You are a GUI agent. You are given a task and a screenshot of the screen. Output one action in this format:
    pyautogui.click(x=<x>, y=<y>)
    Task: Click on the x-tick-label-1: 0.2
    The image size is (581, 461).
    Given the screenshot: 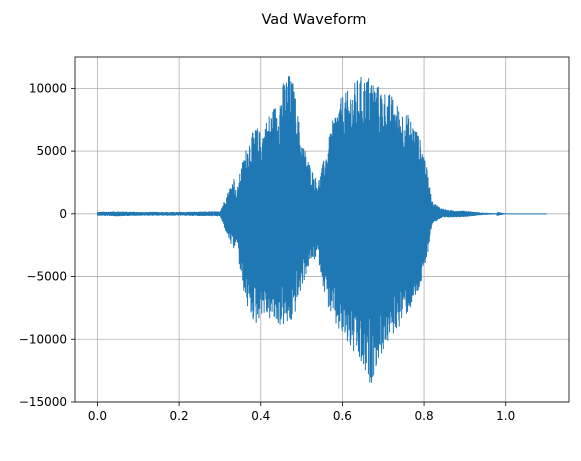 What is the action you would take?
    pyautogui.click(x=179, y=416)
    